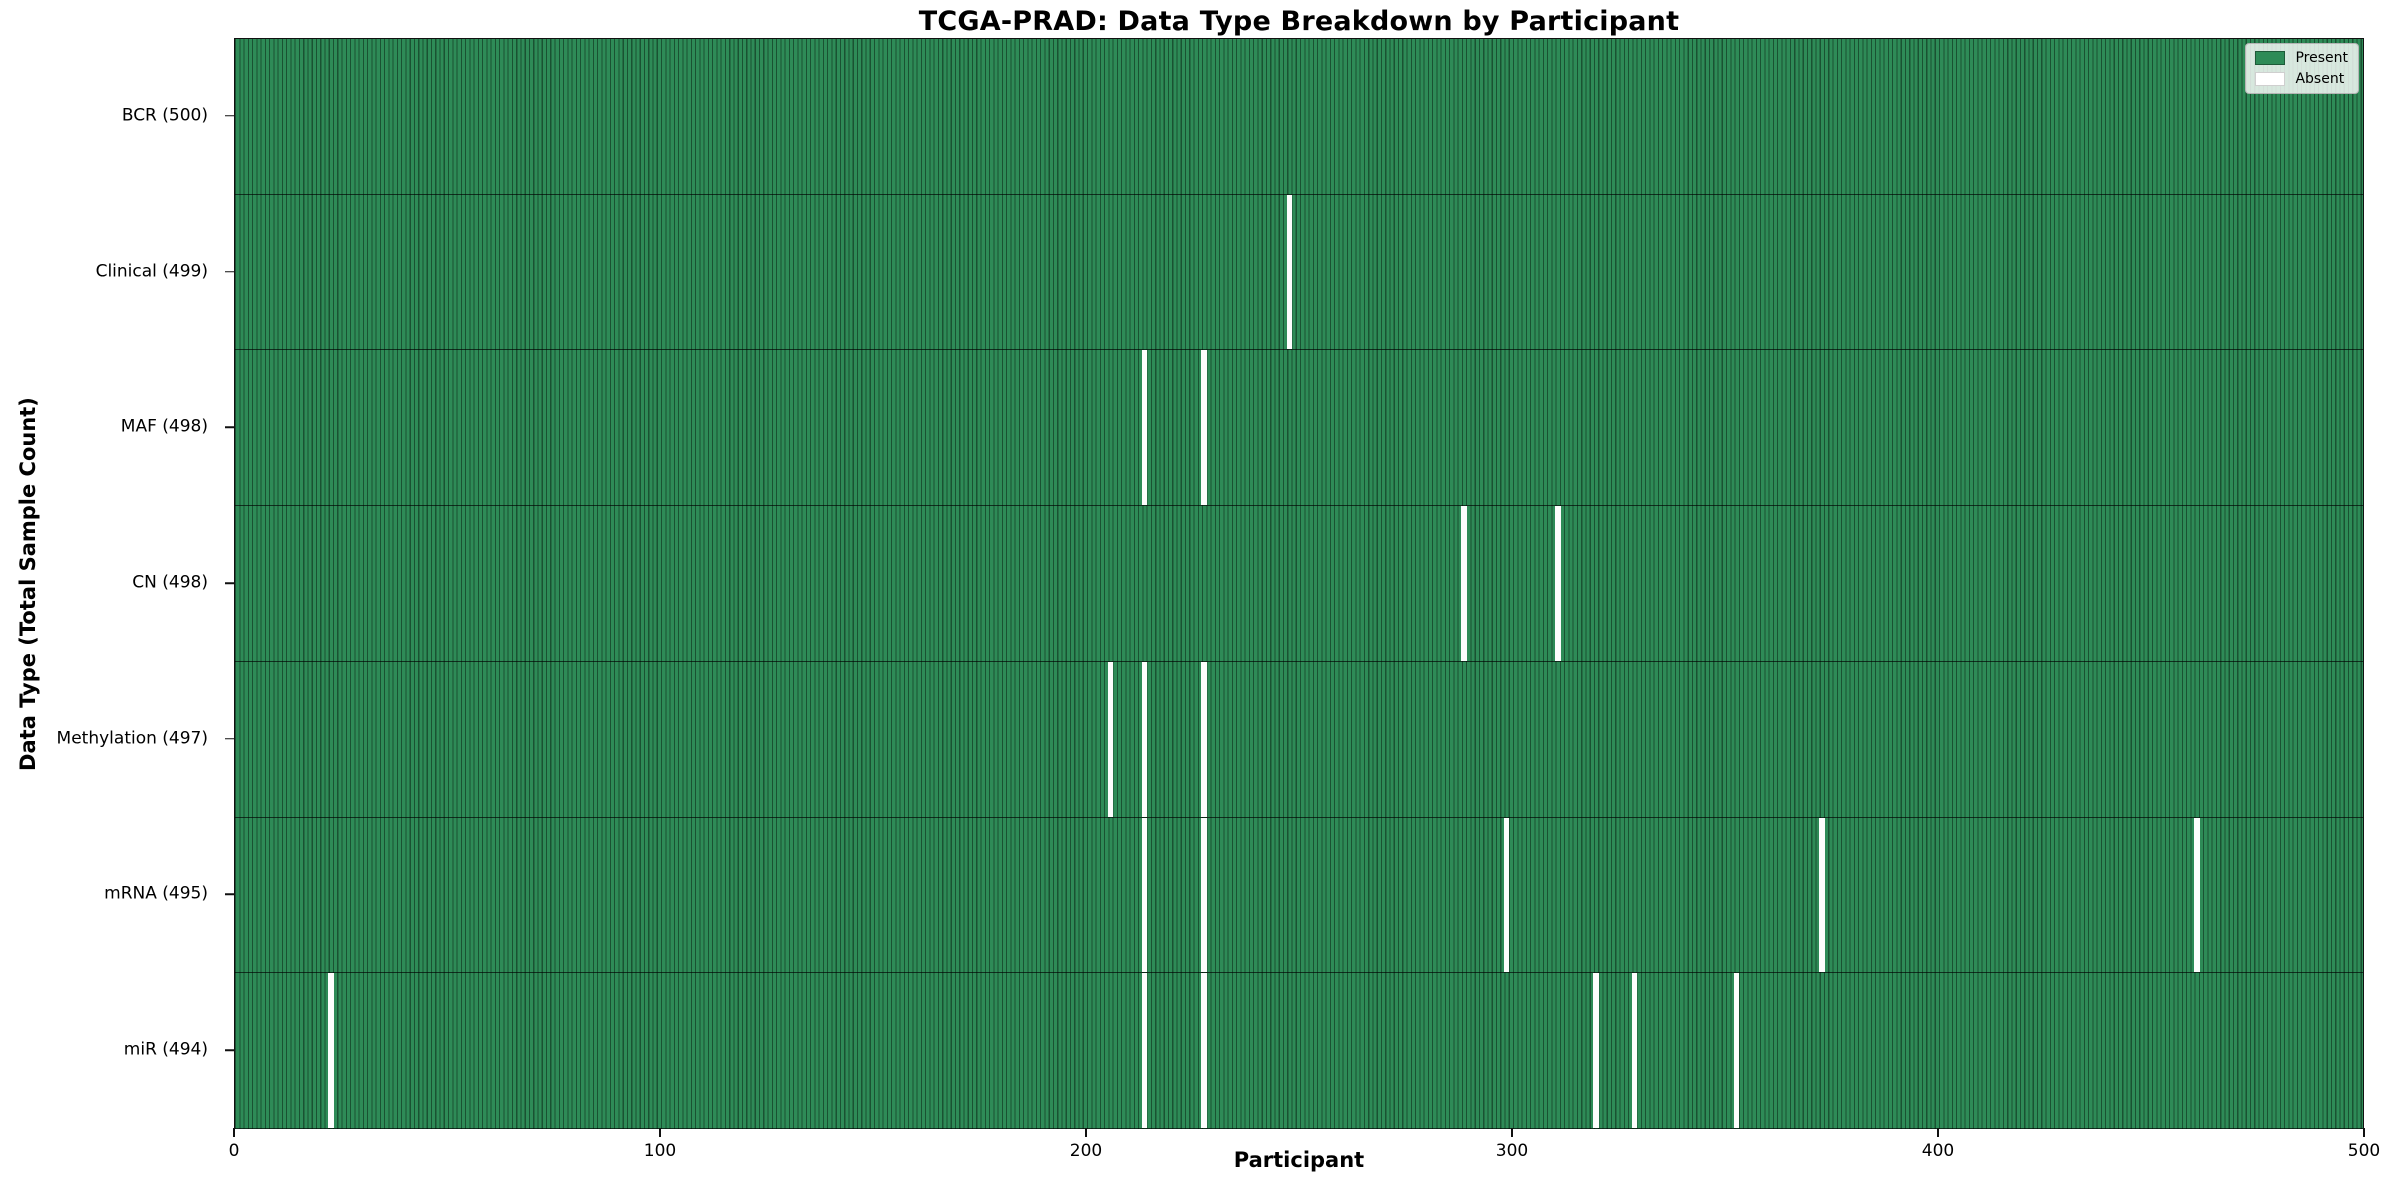 The image size is (2400, 1200). What do you see at coordinates (660, 1151) in the screenshot?
I see `xtick-label-100: 100` at bounding box center [660, 1151].